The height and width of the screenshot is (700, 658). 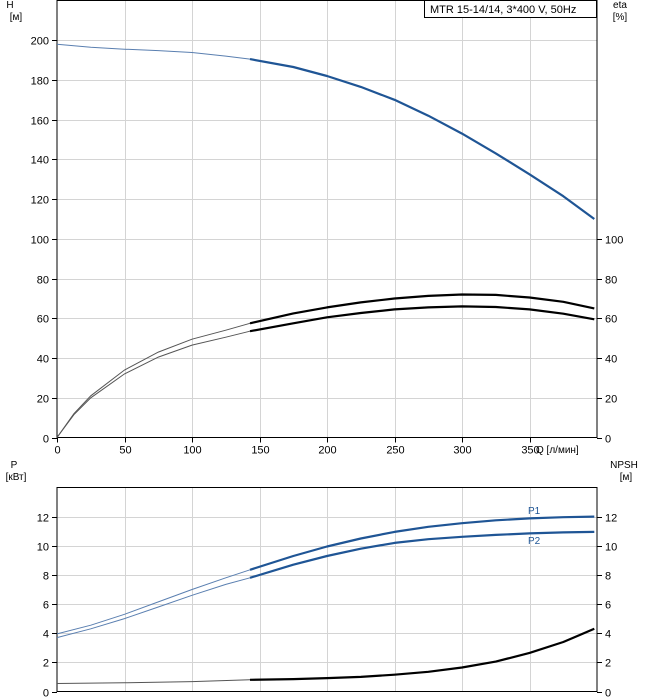 What do you see at coordinates (395, 451) in the screenshot?
I see `x-tick-label: 250` at bounding box center [395, 451].